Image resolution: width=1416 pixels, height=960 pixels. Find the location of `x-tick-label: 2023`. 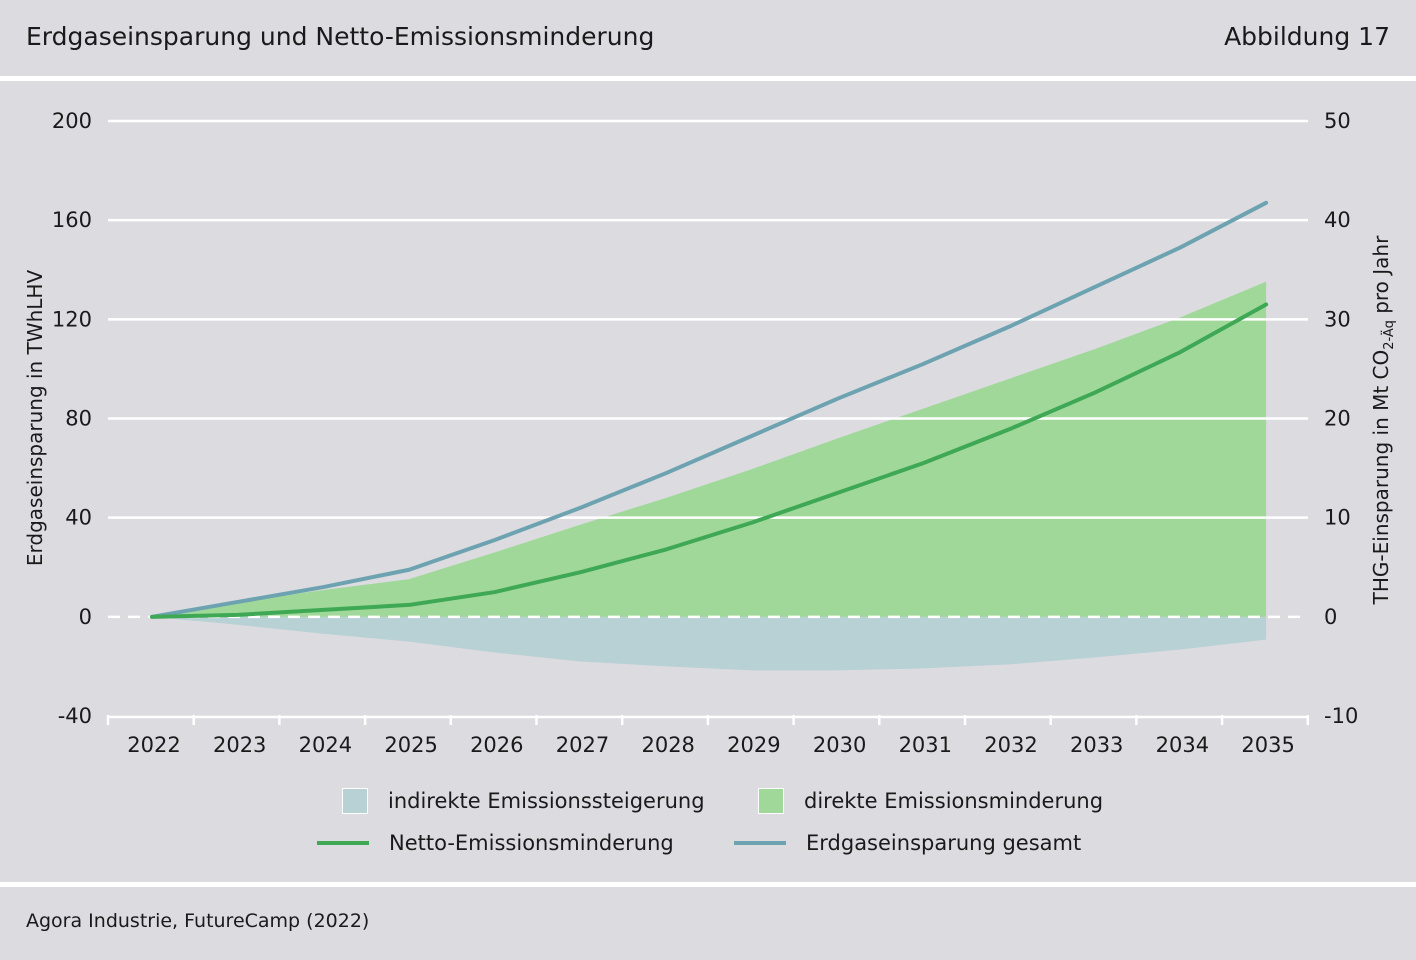

x-tick-label: 2023 is located at coordinates (239, 745).